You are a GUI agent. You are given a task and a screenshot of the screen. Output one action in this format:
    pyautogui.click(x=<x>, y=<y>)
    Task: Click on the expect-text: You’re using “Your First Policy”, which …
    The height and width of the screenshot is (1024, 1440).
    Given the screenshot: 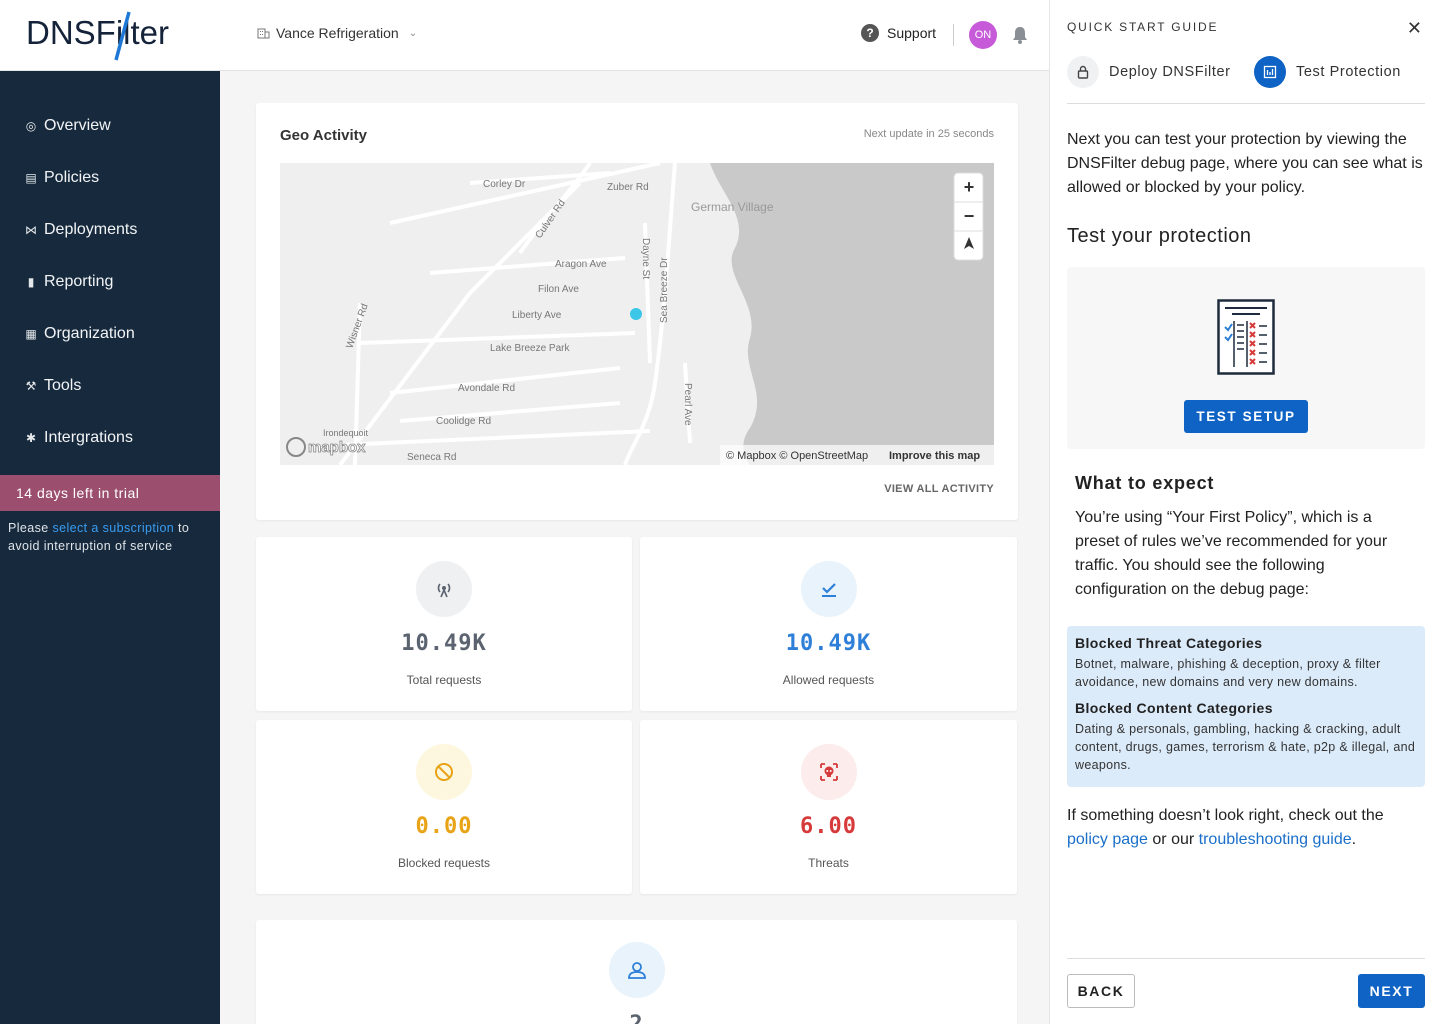 What is the action you would take?
    pyautogui.click(x=1231, y=553)
    